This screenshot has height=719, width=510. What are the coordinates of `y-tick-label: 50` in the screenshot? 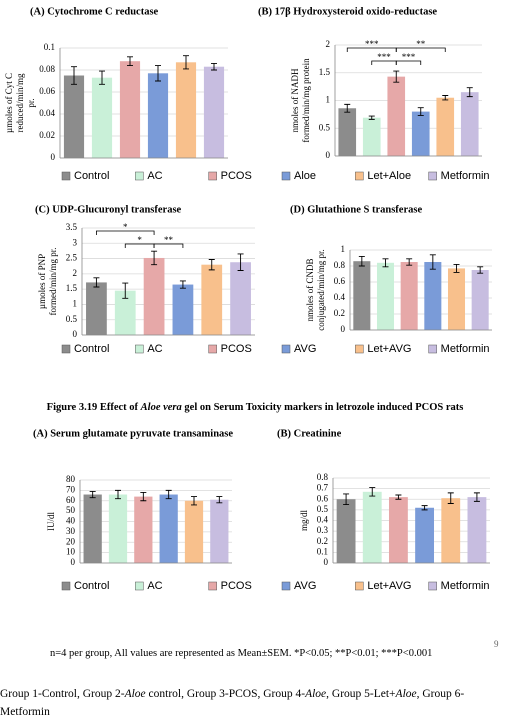 It's located at (71, 510).